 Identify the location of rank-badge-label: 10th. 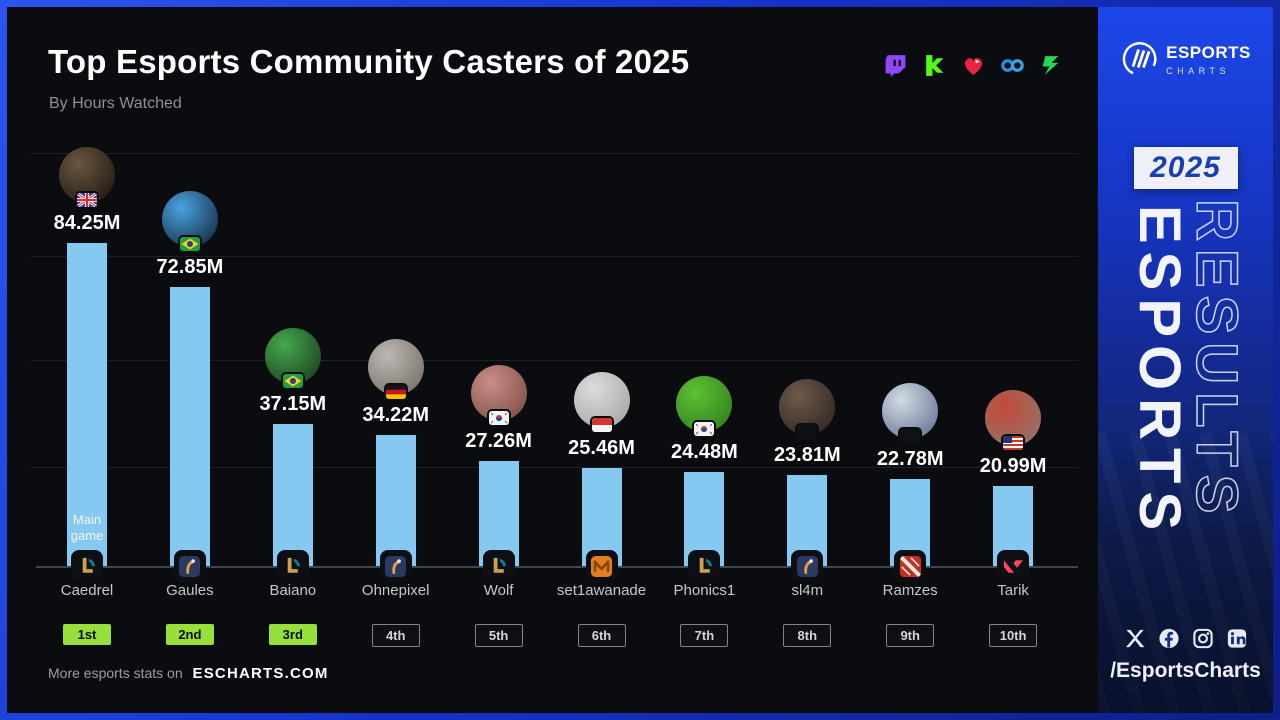
(1013, 635).